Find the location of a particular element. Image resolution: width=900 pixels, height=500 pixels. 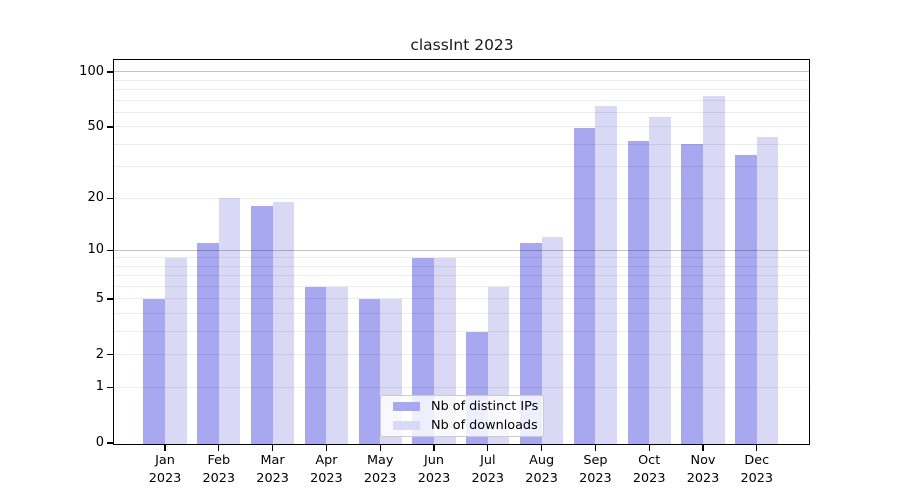

bar-distinct-ips-sep is located at coordinates (584, 286).